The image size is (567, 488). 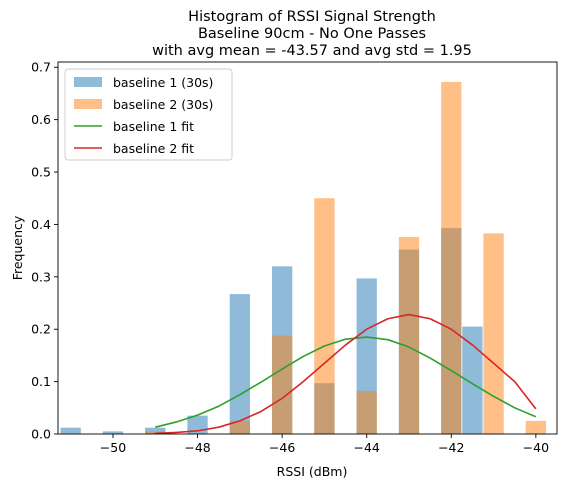 What do you see at coordinates (197, 447) in the screenshot?
I see `x-tick-label: −48` at bounding box center [197, 447].